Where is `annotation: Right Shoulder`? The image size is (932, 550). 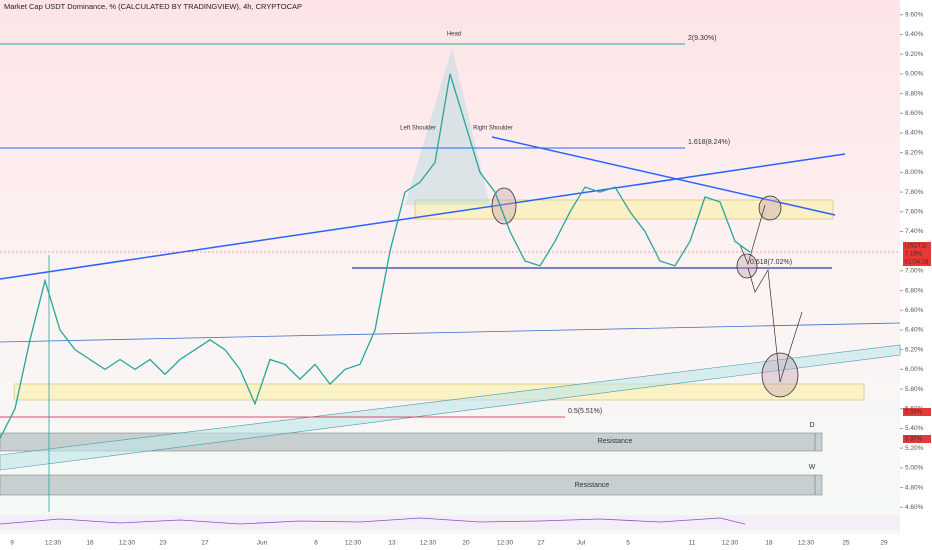
annotation: Right Shoulder is located at coordinates (493, 129).